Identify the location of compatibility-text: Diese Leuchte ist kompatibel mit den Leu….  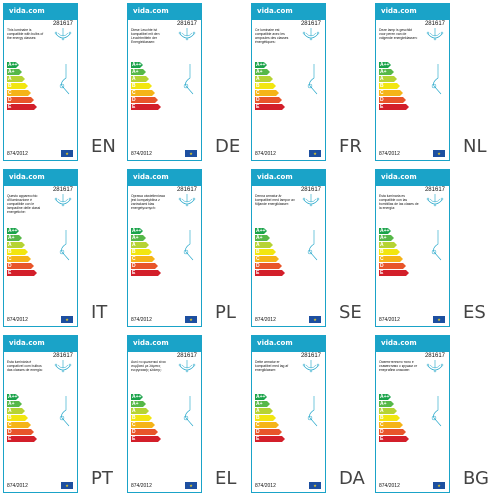
(145, 36).